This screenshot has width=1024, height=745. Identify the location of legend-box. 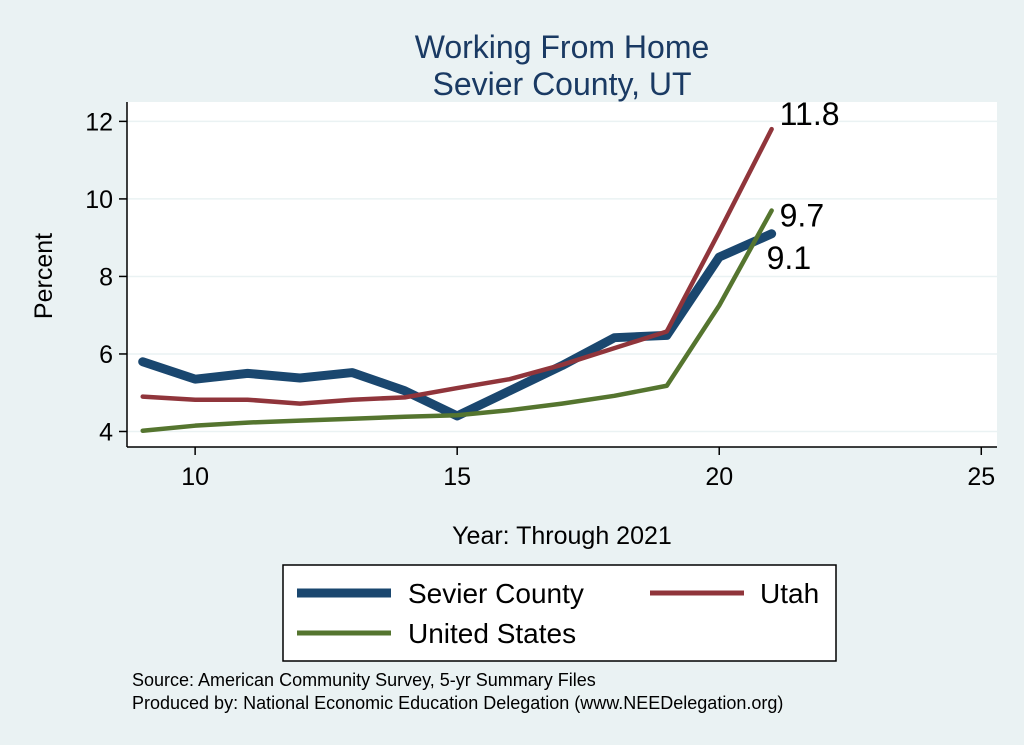
(559, 613).